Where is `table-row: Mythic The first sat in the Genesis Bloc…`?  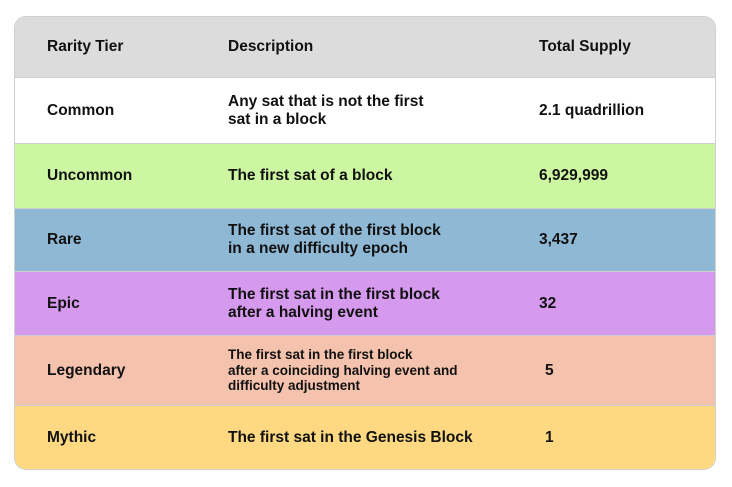 table-row: Mythic The first sat in the Genesis Bloc… is located at coordinates (365, 437).